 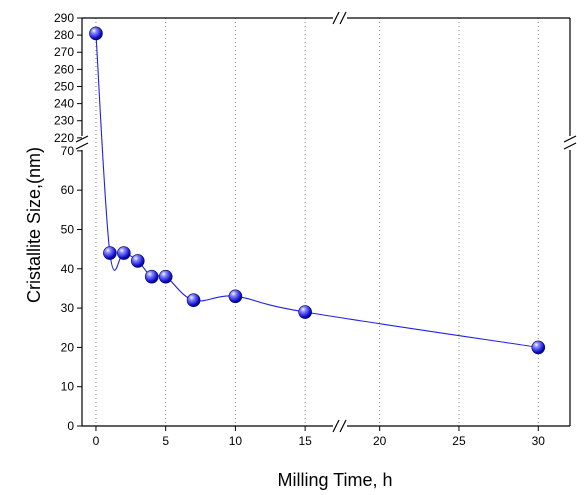 I want to click on y-tick-label-250: 250, so click(x=64, y=86).